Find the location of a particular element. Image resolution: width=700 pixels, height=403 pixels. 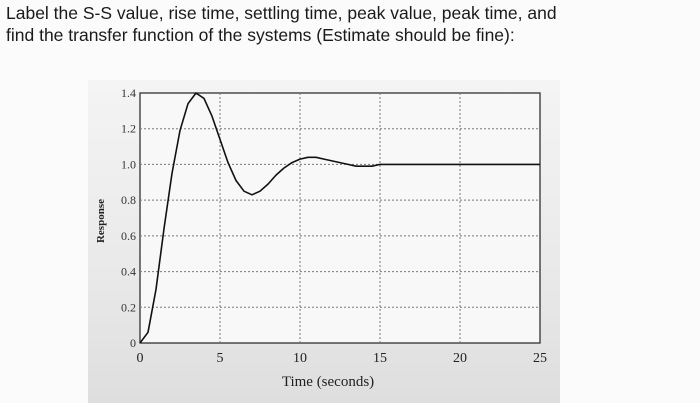

x-tick-labels: 0 5 10 15 20 25 is located at coordinates (342, 358).